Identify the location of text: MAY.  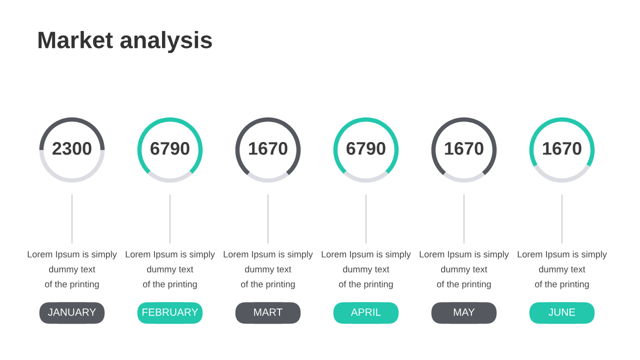
(464, 312).